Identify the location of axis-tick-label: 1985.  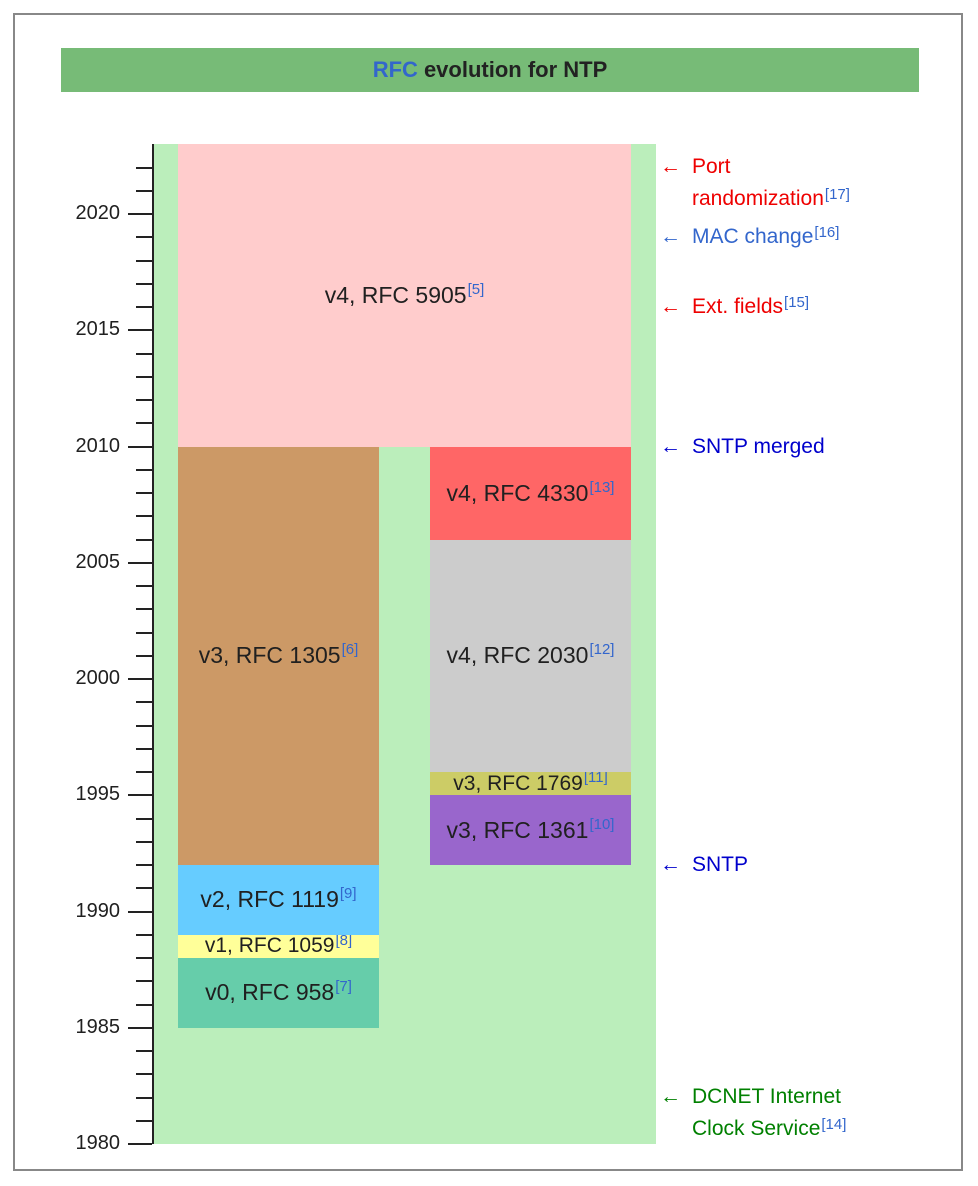
(98, 1026).